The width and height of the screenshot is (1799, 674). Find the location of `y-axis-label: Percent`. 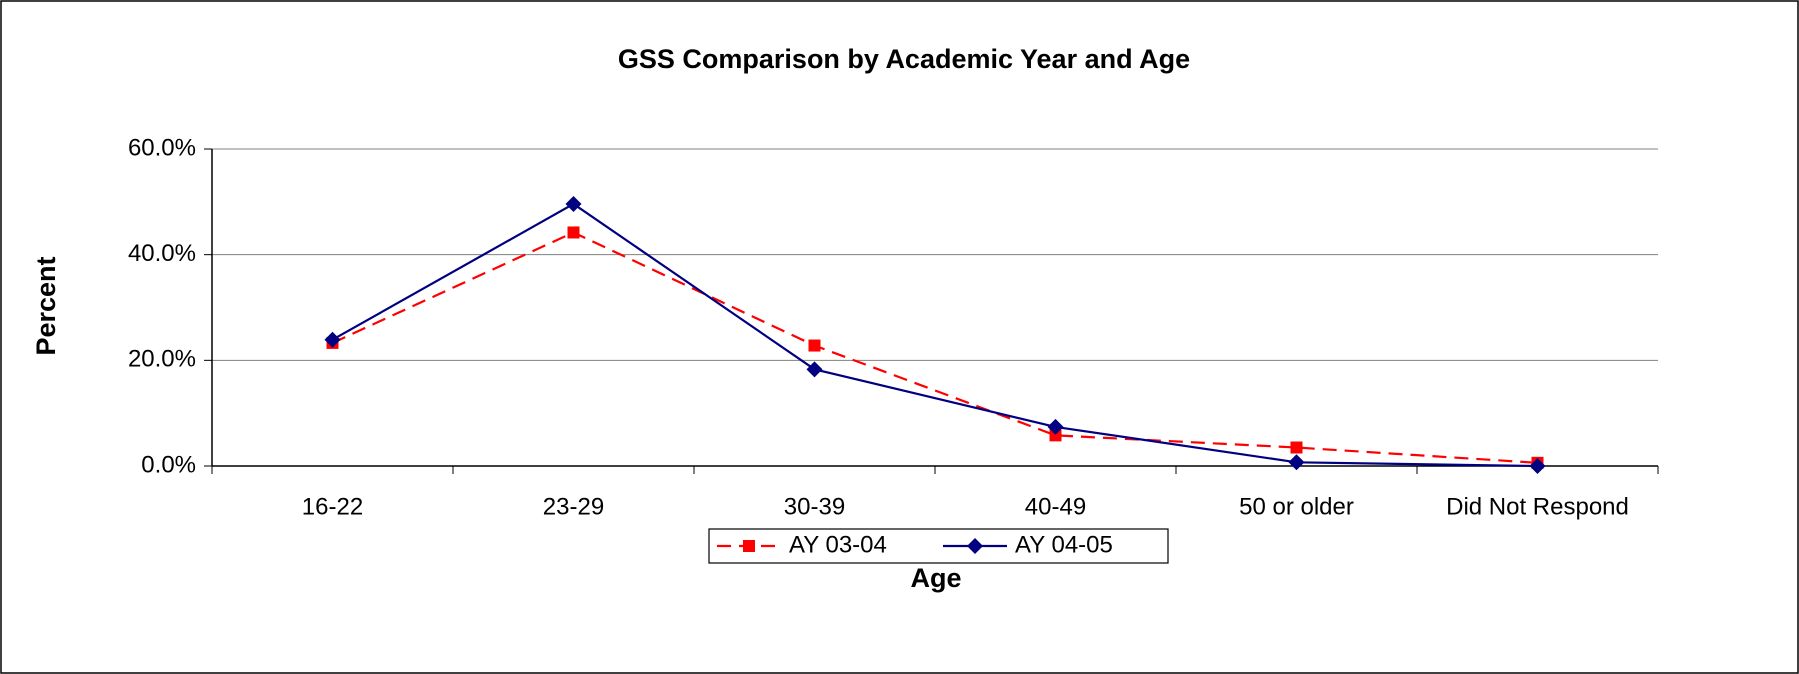

y-axis-label: Percent is located at coordinates (46, 305).